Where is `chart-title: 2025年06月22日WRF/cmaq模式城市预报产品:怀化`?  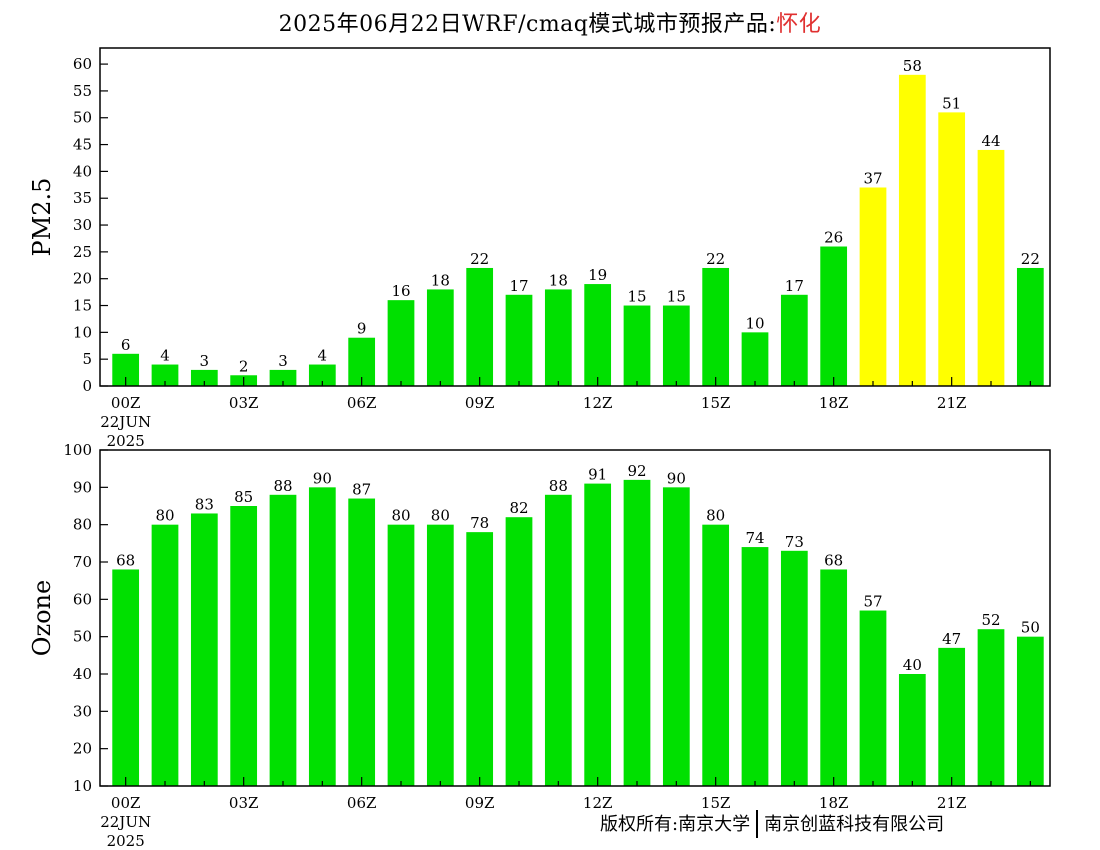 chart-title: 2025年06月22日WRF/cmaq模式城市预报产品:怀化 is located at coordinates (550, 22).